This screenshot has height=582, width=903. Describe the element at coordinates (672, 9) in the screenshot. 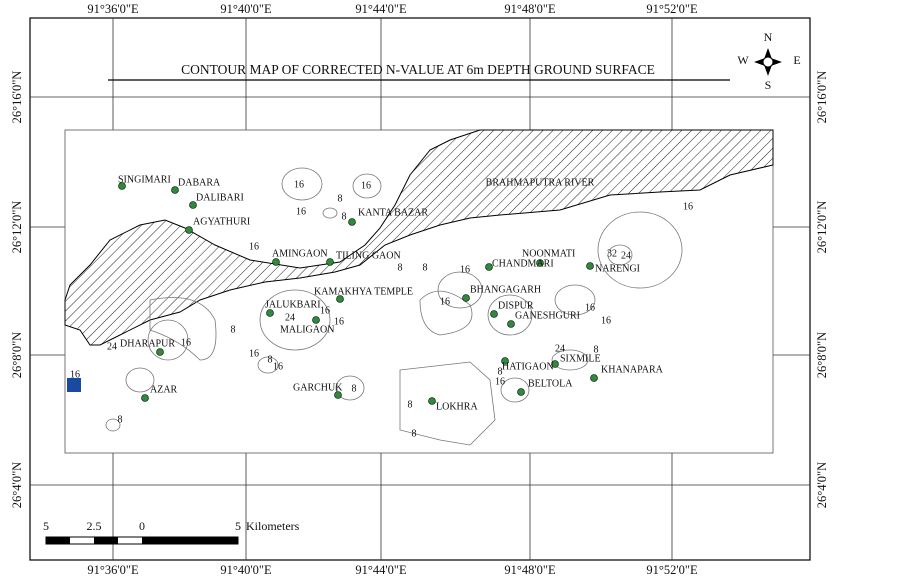

I see `top-coord-label: 91°52'0"E` at that location.